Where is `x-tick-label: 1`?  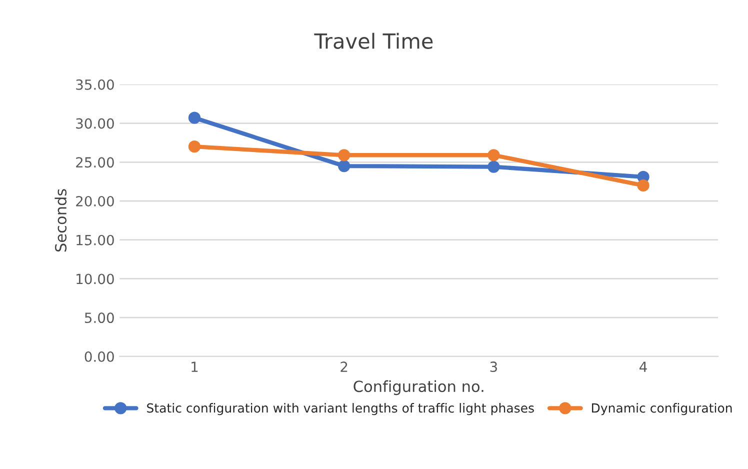
x-tick-label: 1 is located at coordinates (195, 367).